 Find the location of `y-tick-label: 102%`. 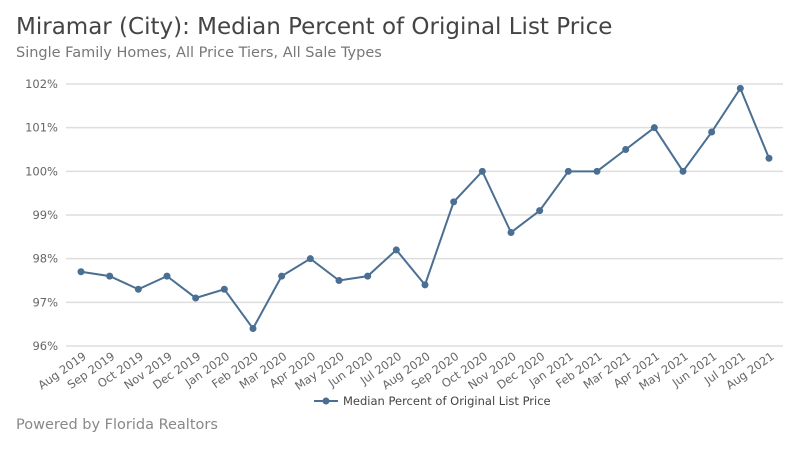

y-tick-label: 102% is located at coordinates (41, 84).